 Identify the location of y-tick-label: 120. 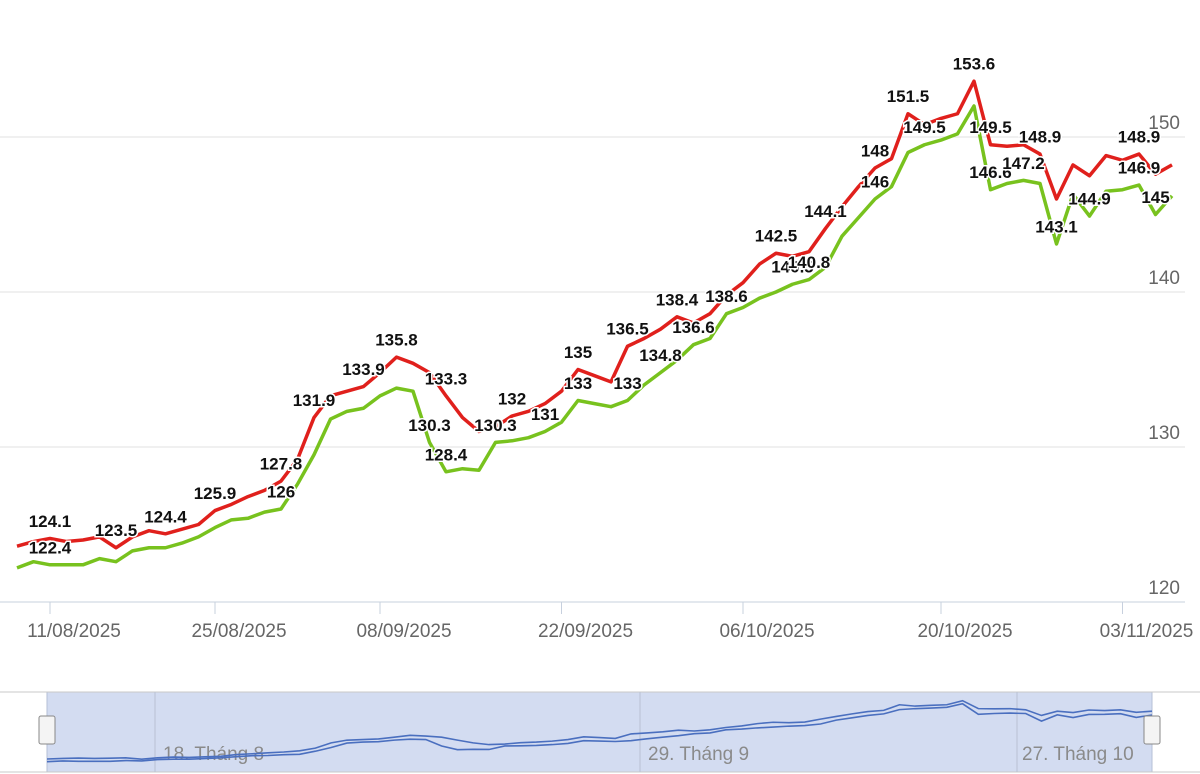
(1164, 588).